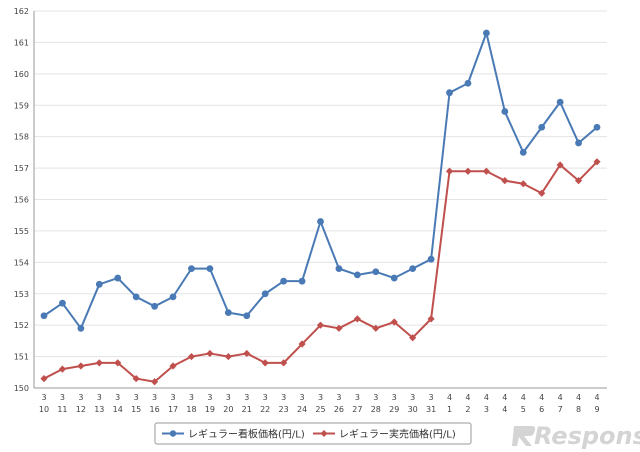 The image size is (640, 452). Describe the element at coordinates (62, 409) in the screenshot. I see `x-tick-label-day: 11` at that location.